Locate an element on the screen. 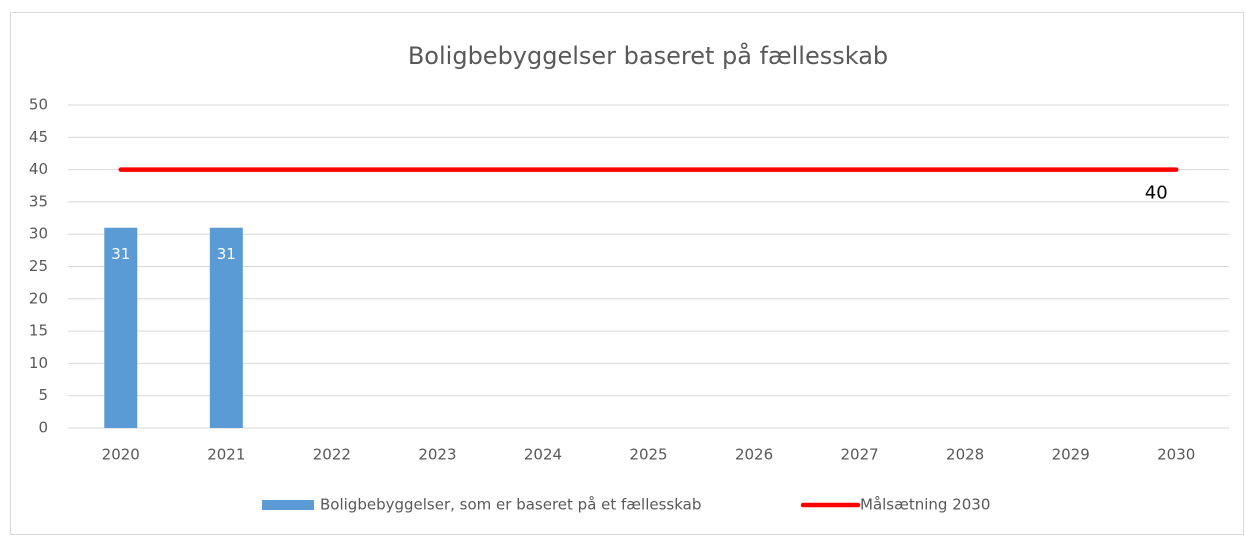 This screenshot has width=1246, height=536. legend-swatch is located at coordinates (288, 505).